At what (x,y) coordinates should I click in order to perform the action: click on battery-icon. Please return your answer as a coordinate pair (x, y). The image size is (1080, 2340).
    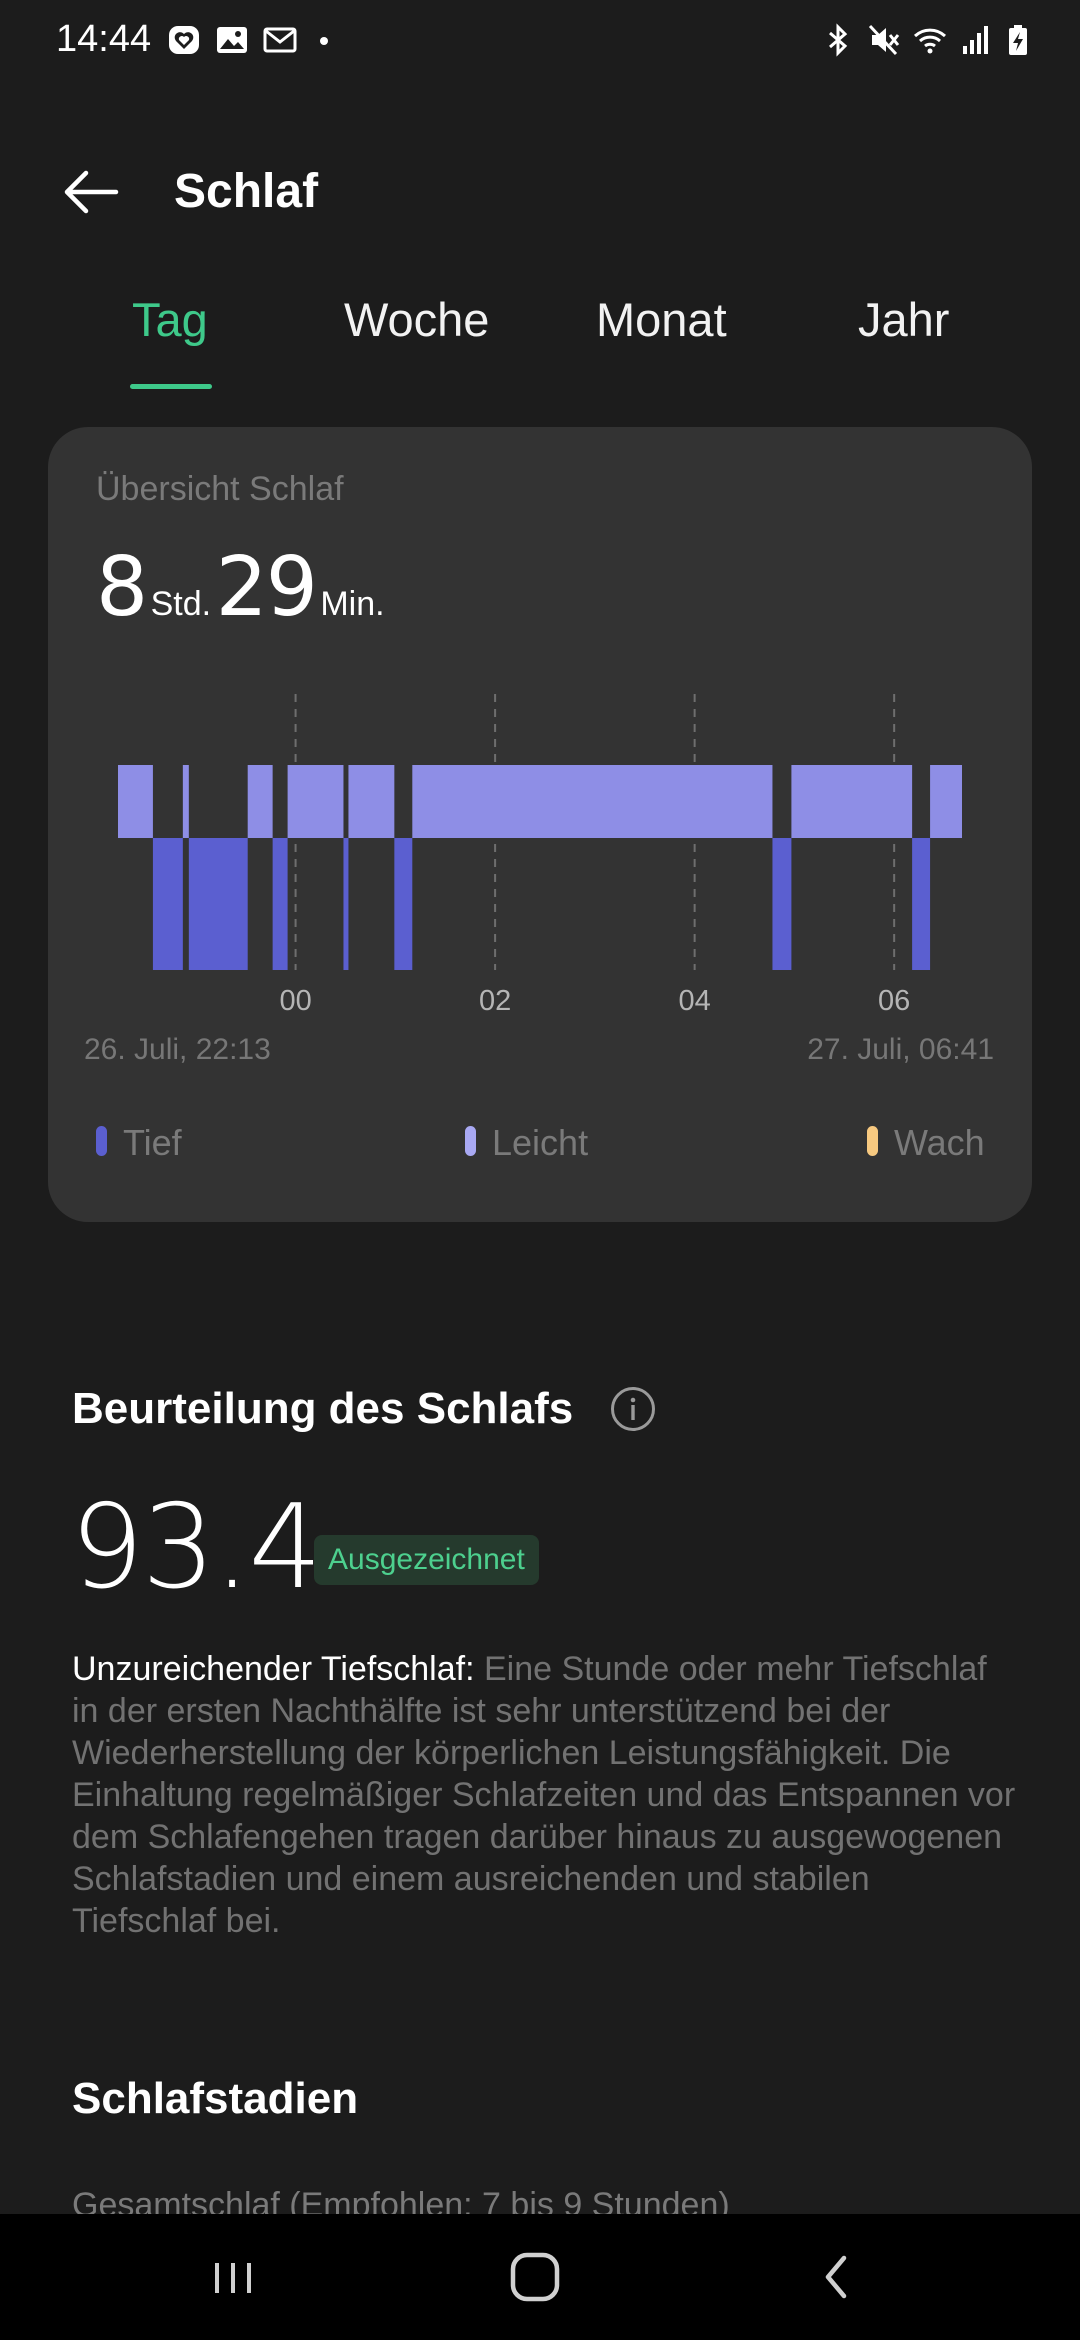
    Looking at the image, I should click on (1018, 40).